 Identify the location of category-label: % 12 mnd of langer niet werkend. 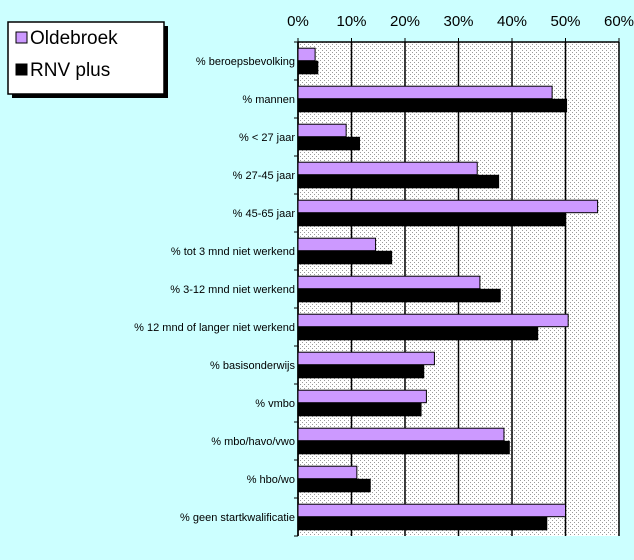
(214, 328).